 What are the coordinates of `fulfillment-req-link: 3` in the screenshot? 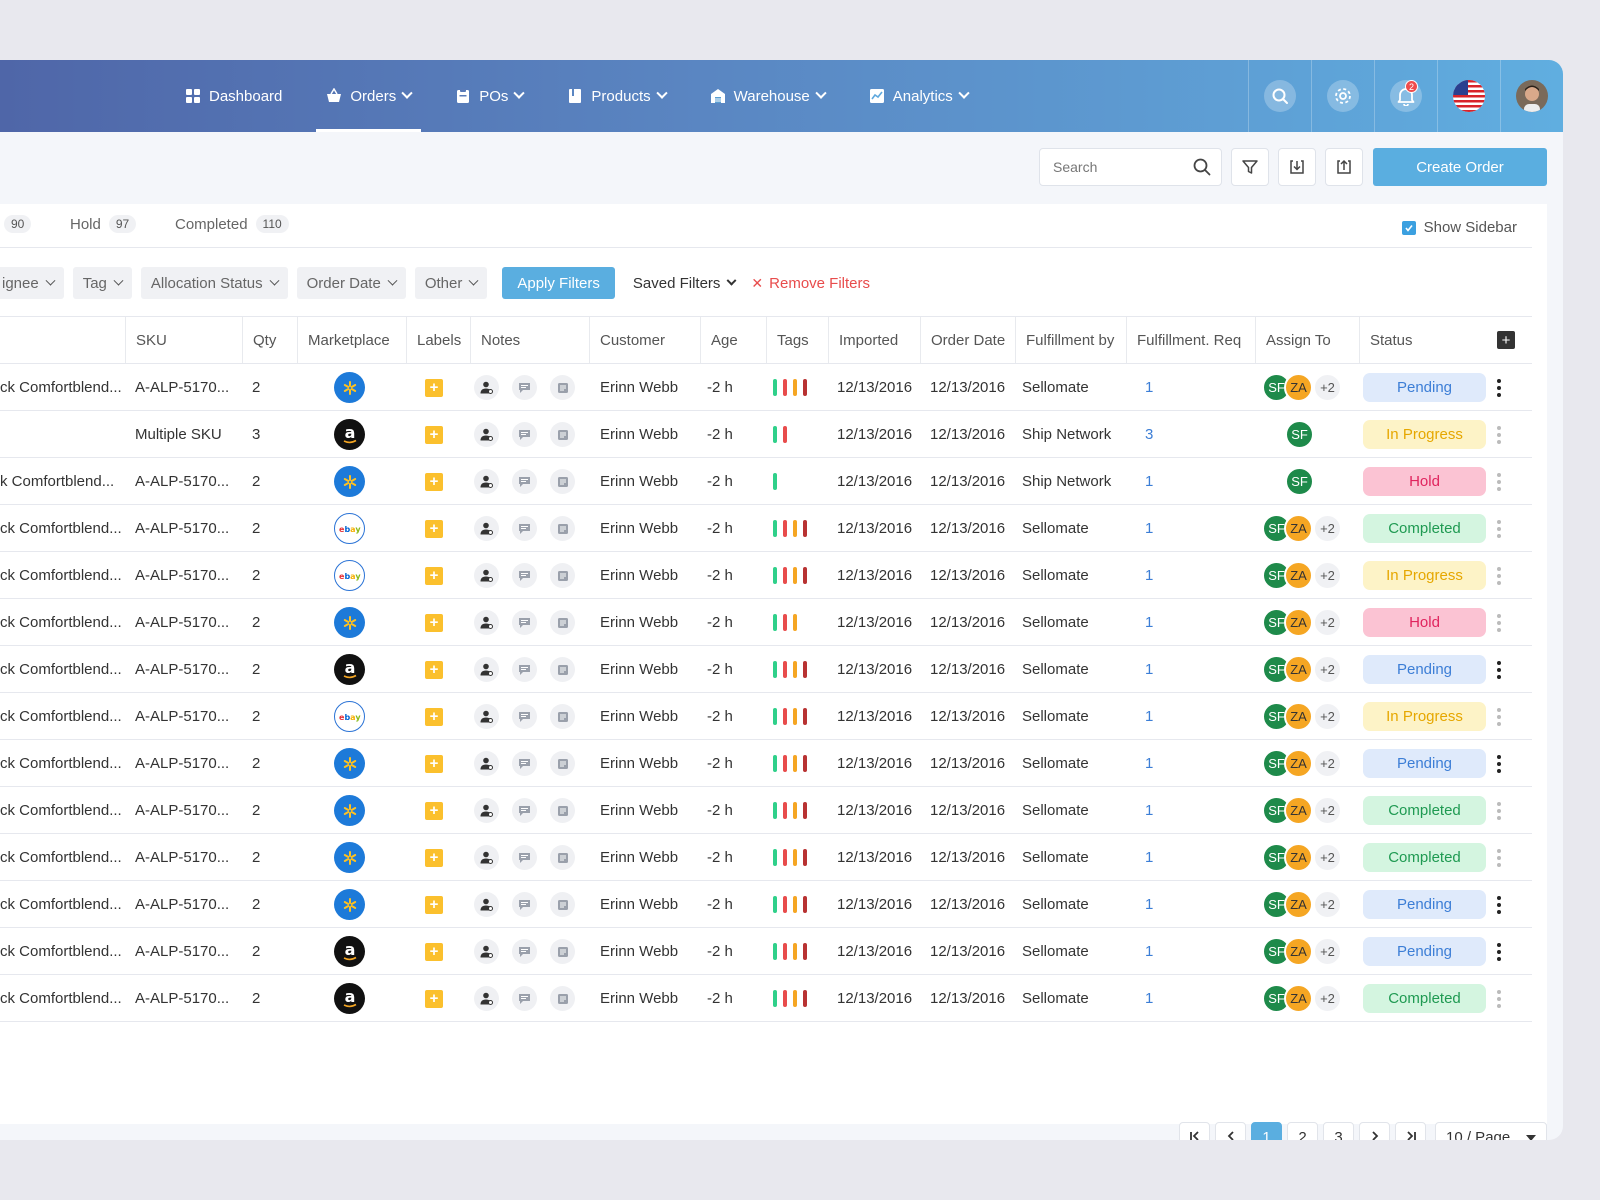 It's located at (1149, 434).